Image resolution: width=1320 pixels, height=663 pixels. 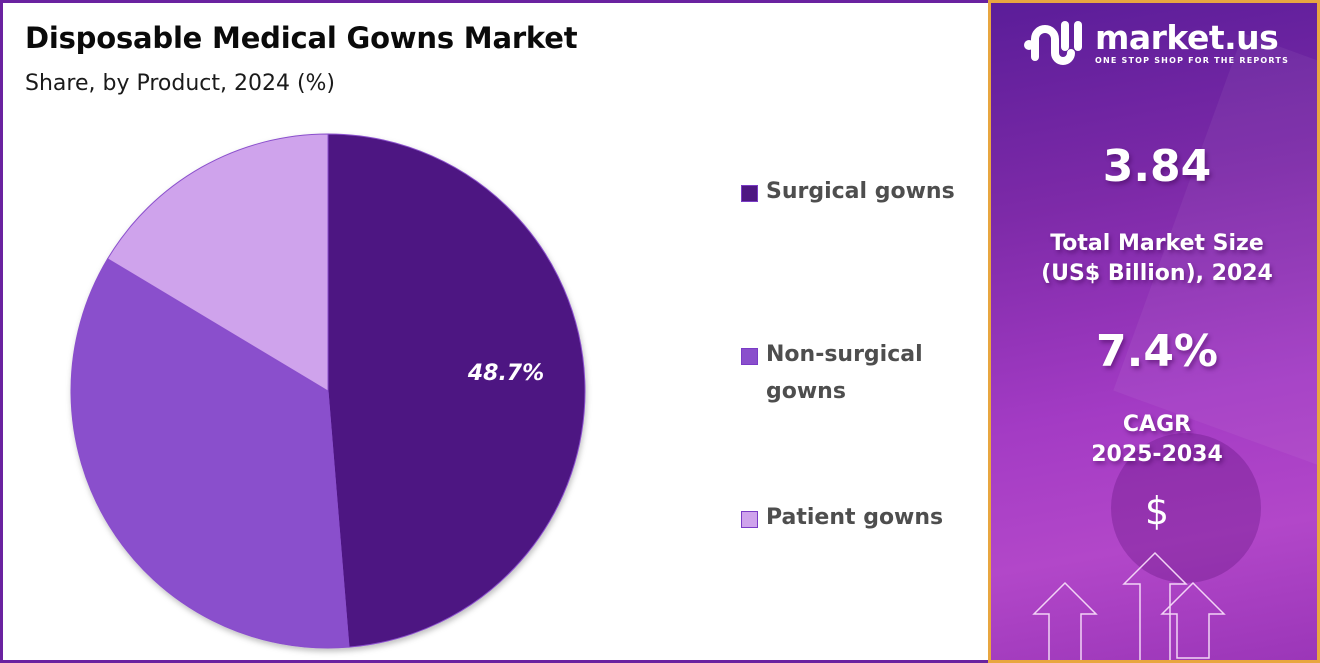 I want to click on legend-label-line1: Non-surgical, so click(x=844, y=354).